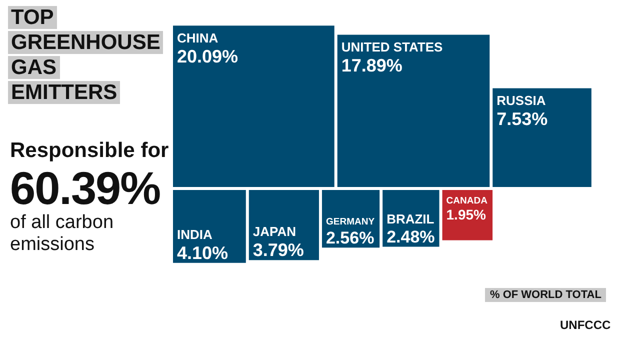  What do you see at coordinates (545, 295) in the screenshot?
I see `text: % OF WORLD TOTAL` at bounding box center [545, 295].